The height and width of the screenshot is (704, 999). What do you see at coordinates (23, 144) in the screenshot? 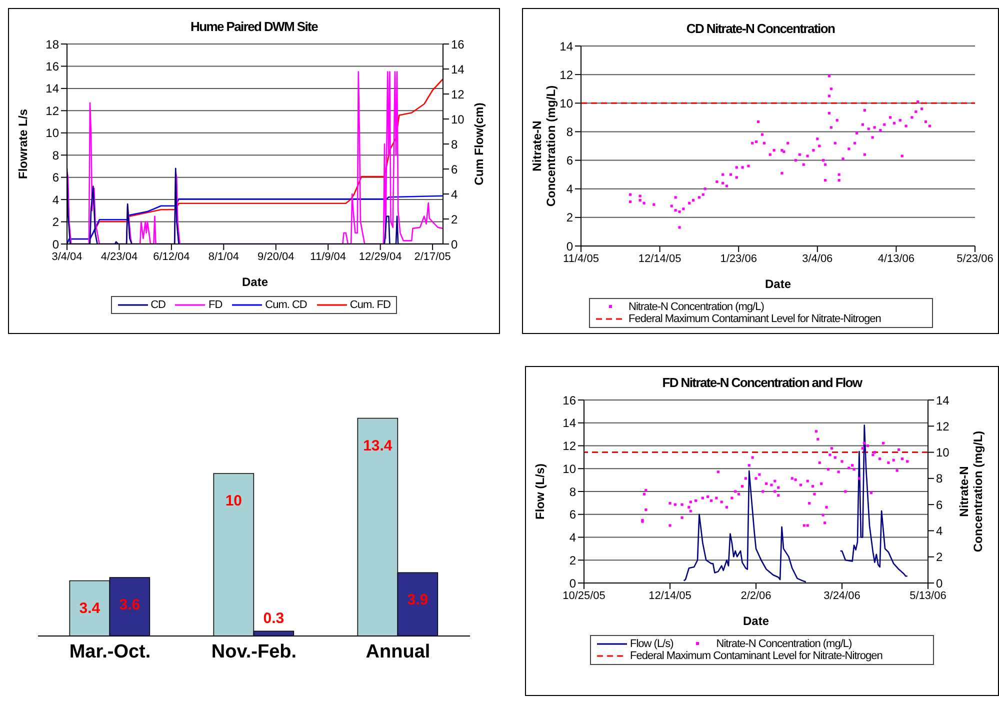
I see `y-axis-title: Flowrate L/s` at bounding box center [23, 144].